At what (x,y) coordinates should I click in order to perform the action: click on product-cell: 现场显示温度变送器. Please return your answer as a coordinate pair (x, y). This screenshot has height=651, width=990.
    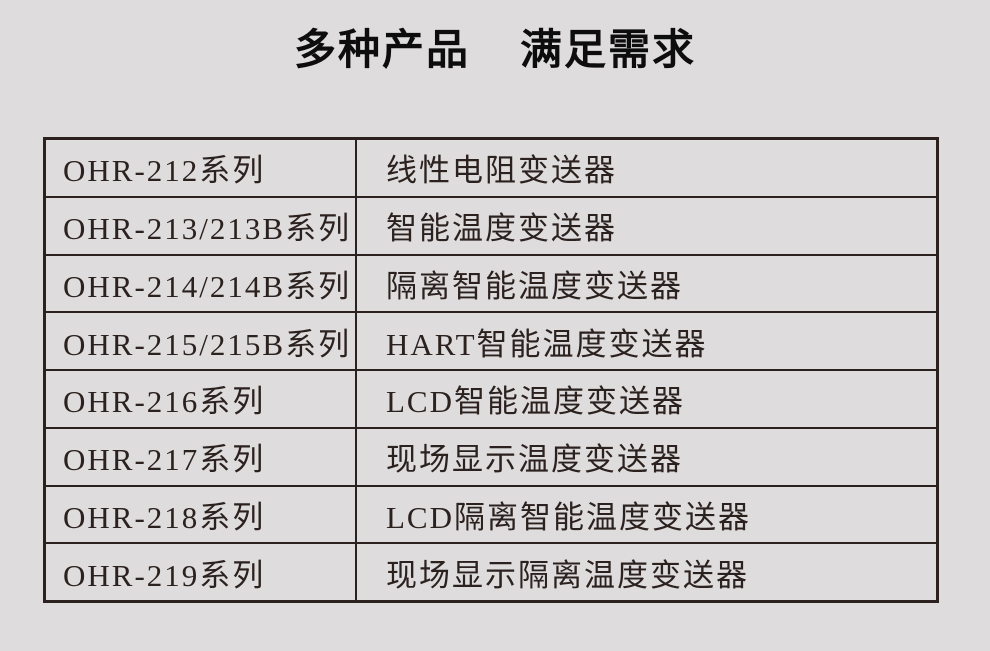
    Looking at the image, I should click on (534, 460).